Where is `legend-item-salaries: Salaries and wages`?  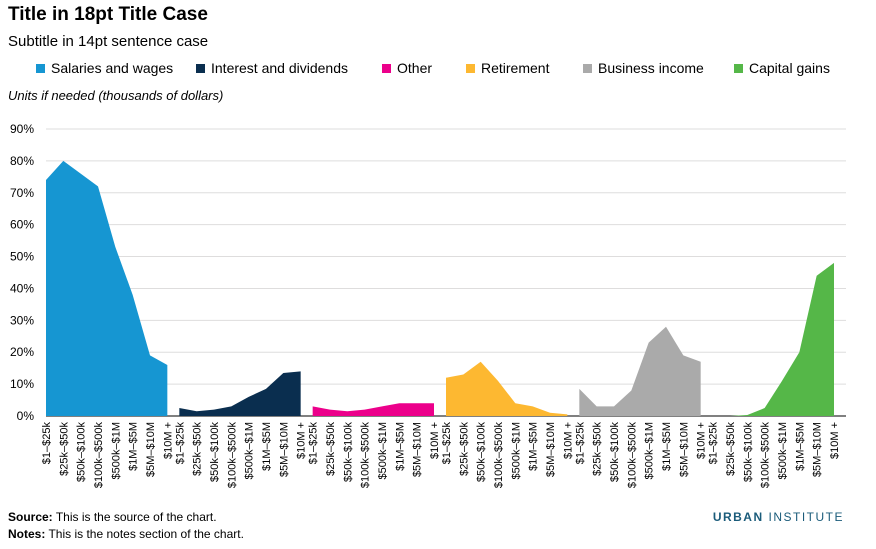
legend-item-salaries: Salaries and wages is located at coordinates (104, 68).